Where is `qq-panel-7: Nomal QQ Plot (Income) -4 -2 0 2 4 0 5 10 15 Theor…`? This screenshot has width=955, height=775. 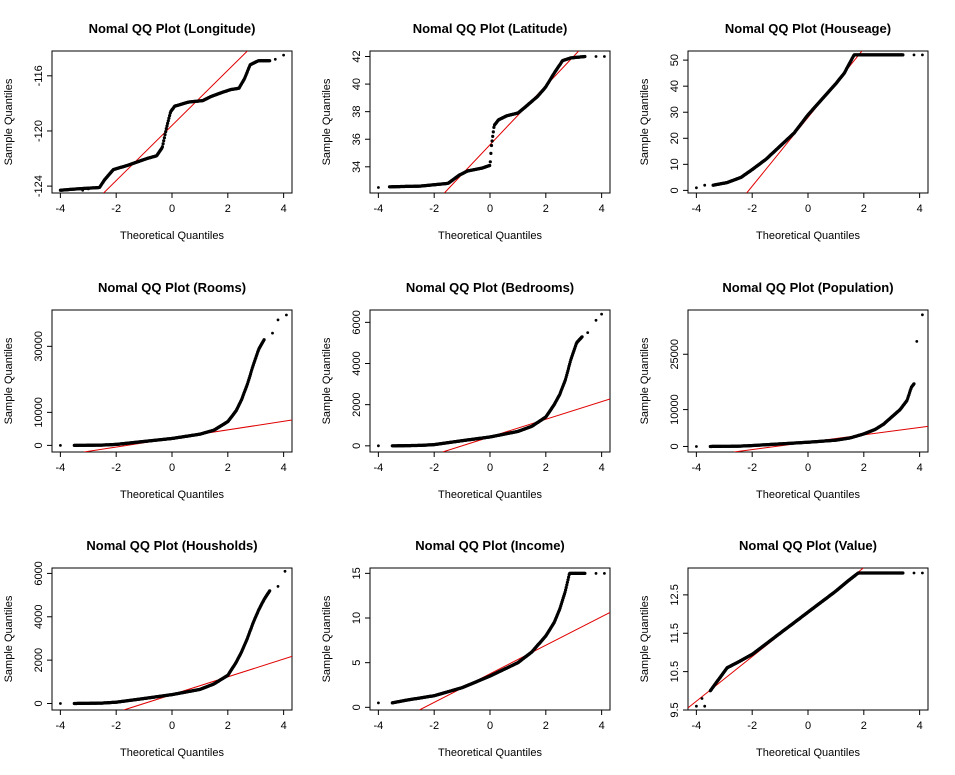
qq-panel-7: Nomal QQ Plot (Income) -4 -2 0 2 4 0 5 10 15 Theor… is located at coordinates (466, 648).